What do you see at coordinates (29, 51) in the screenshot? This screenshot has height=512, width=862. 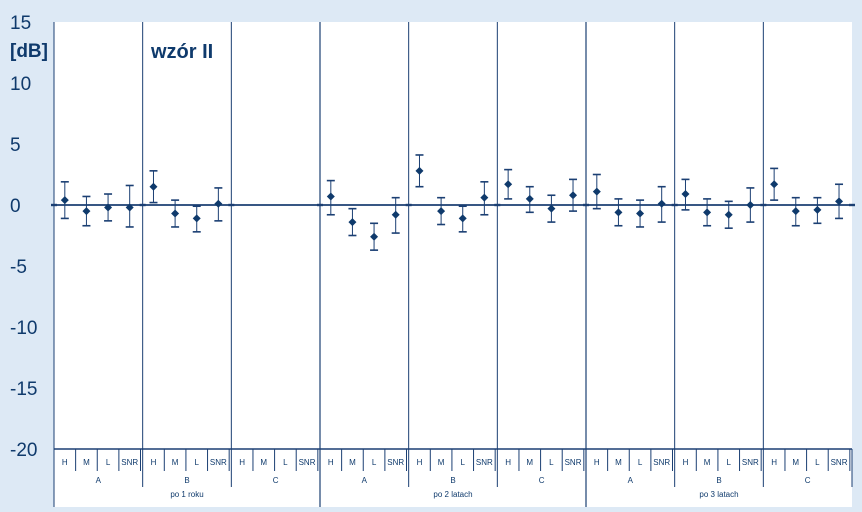 I see `y-axis-label: [dB]` at bounding box center [29, 51].